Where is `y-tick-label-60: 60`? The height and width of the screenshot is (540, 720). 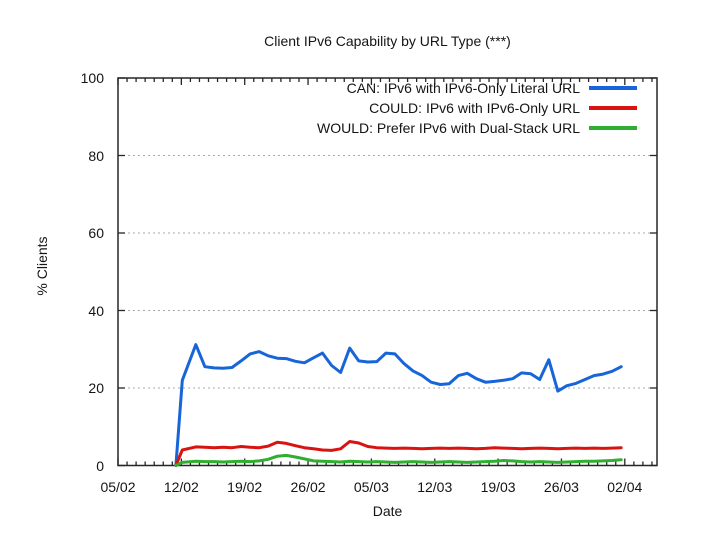
y-tick-label-60: 60 is located at coordinates (96, 233).